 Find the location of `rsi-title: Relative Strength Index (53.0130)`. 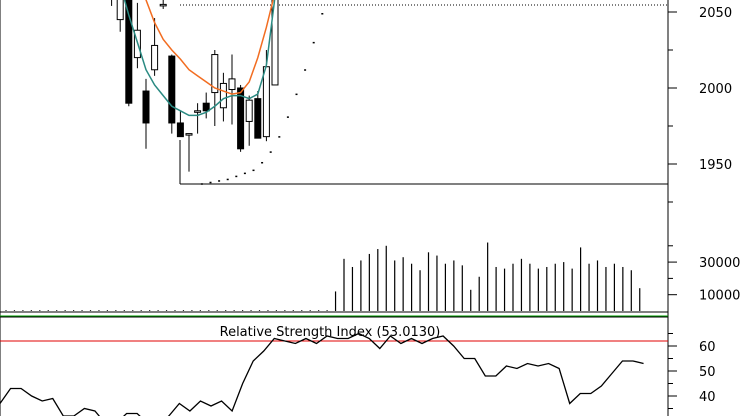

rsi-title: Relative Strength Index (53.0130) is located at coordinates (330, 332).